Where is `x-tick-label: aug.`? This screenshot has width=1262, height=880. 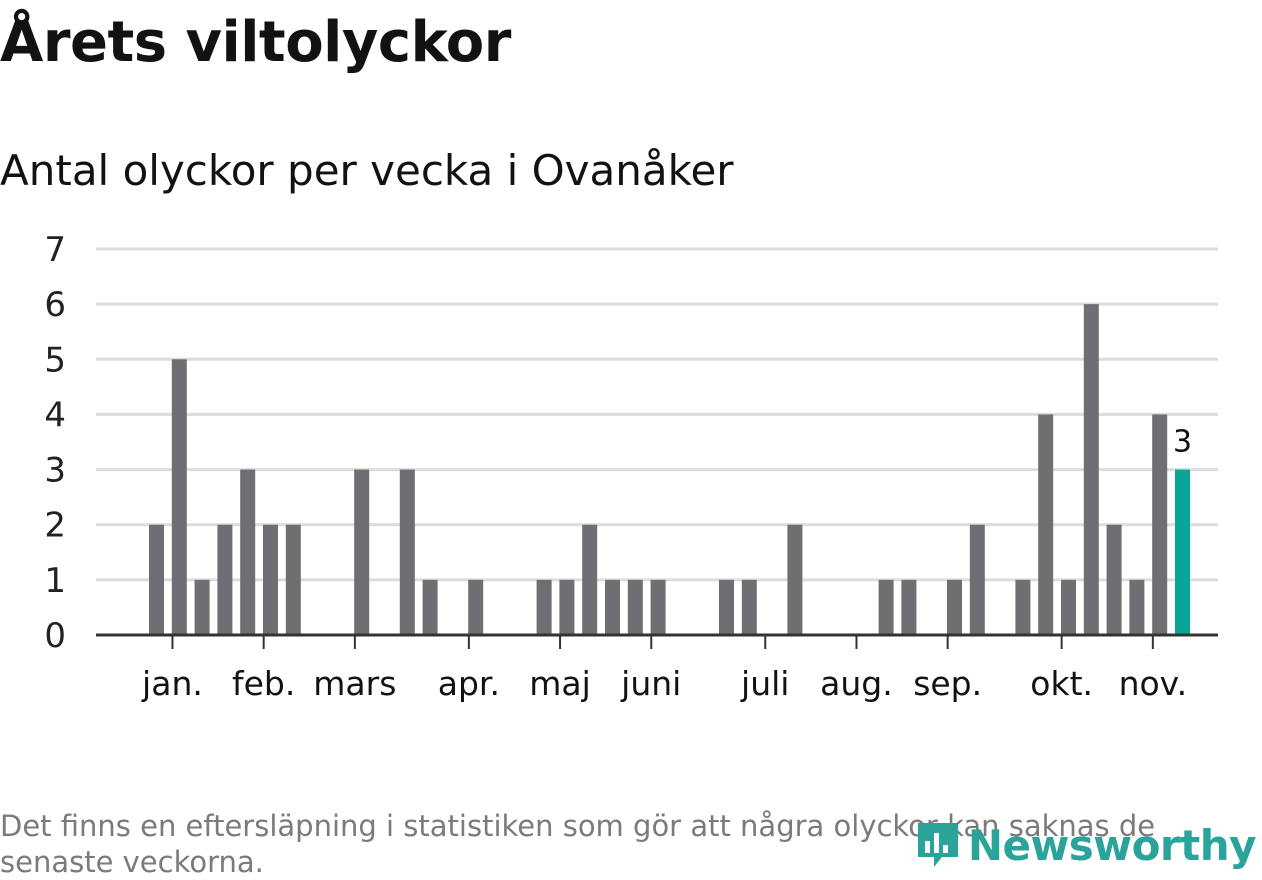
x-tick-label: aug. is located at coordinates (856, 683).